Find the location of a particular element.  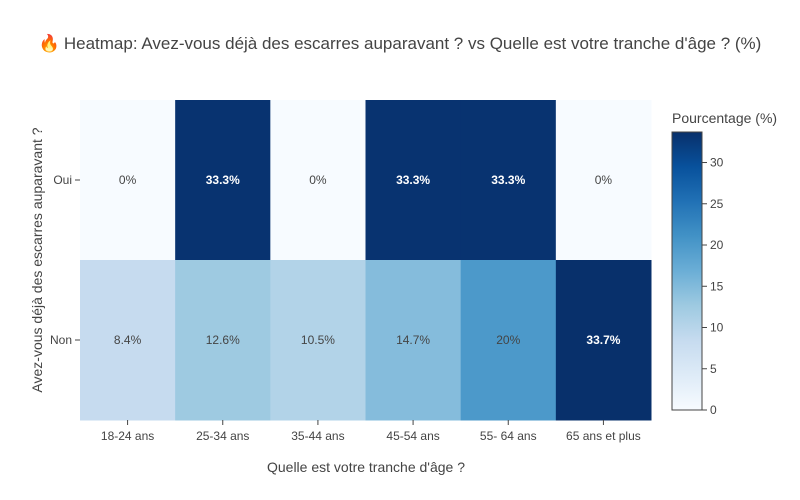

colorbar-tick-label: 0 is located at coordinates (713, 410).